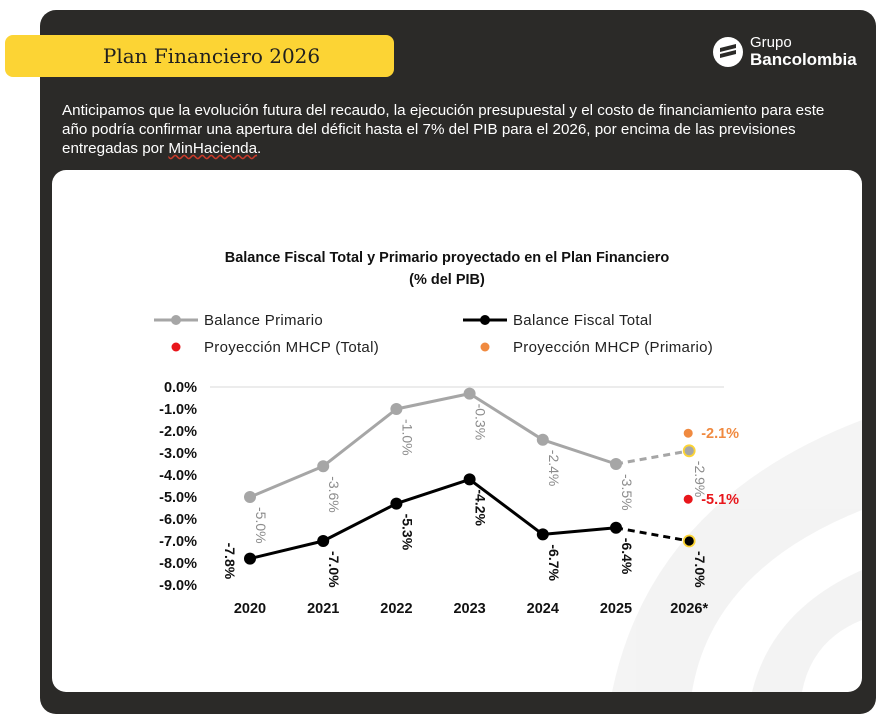  I want to click on x-tick-label: 2026*, so click(689, 609).